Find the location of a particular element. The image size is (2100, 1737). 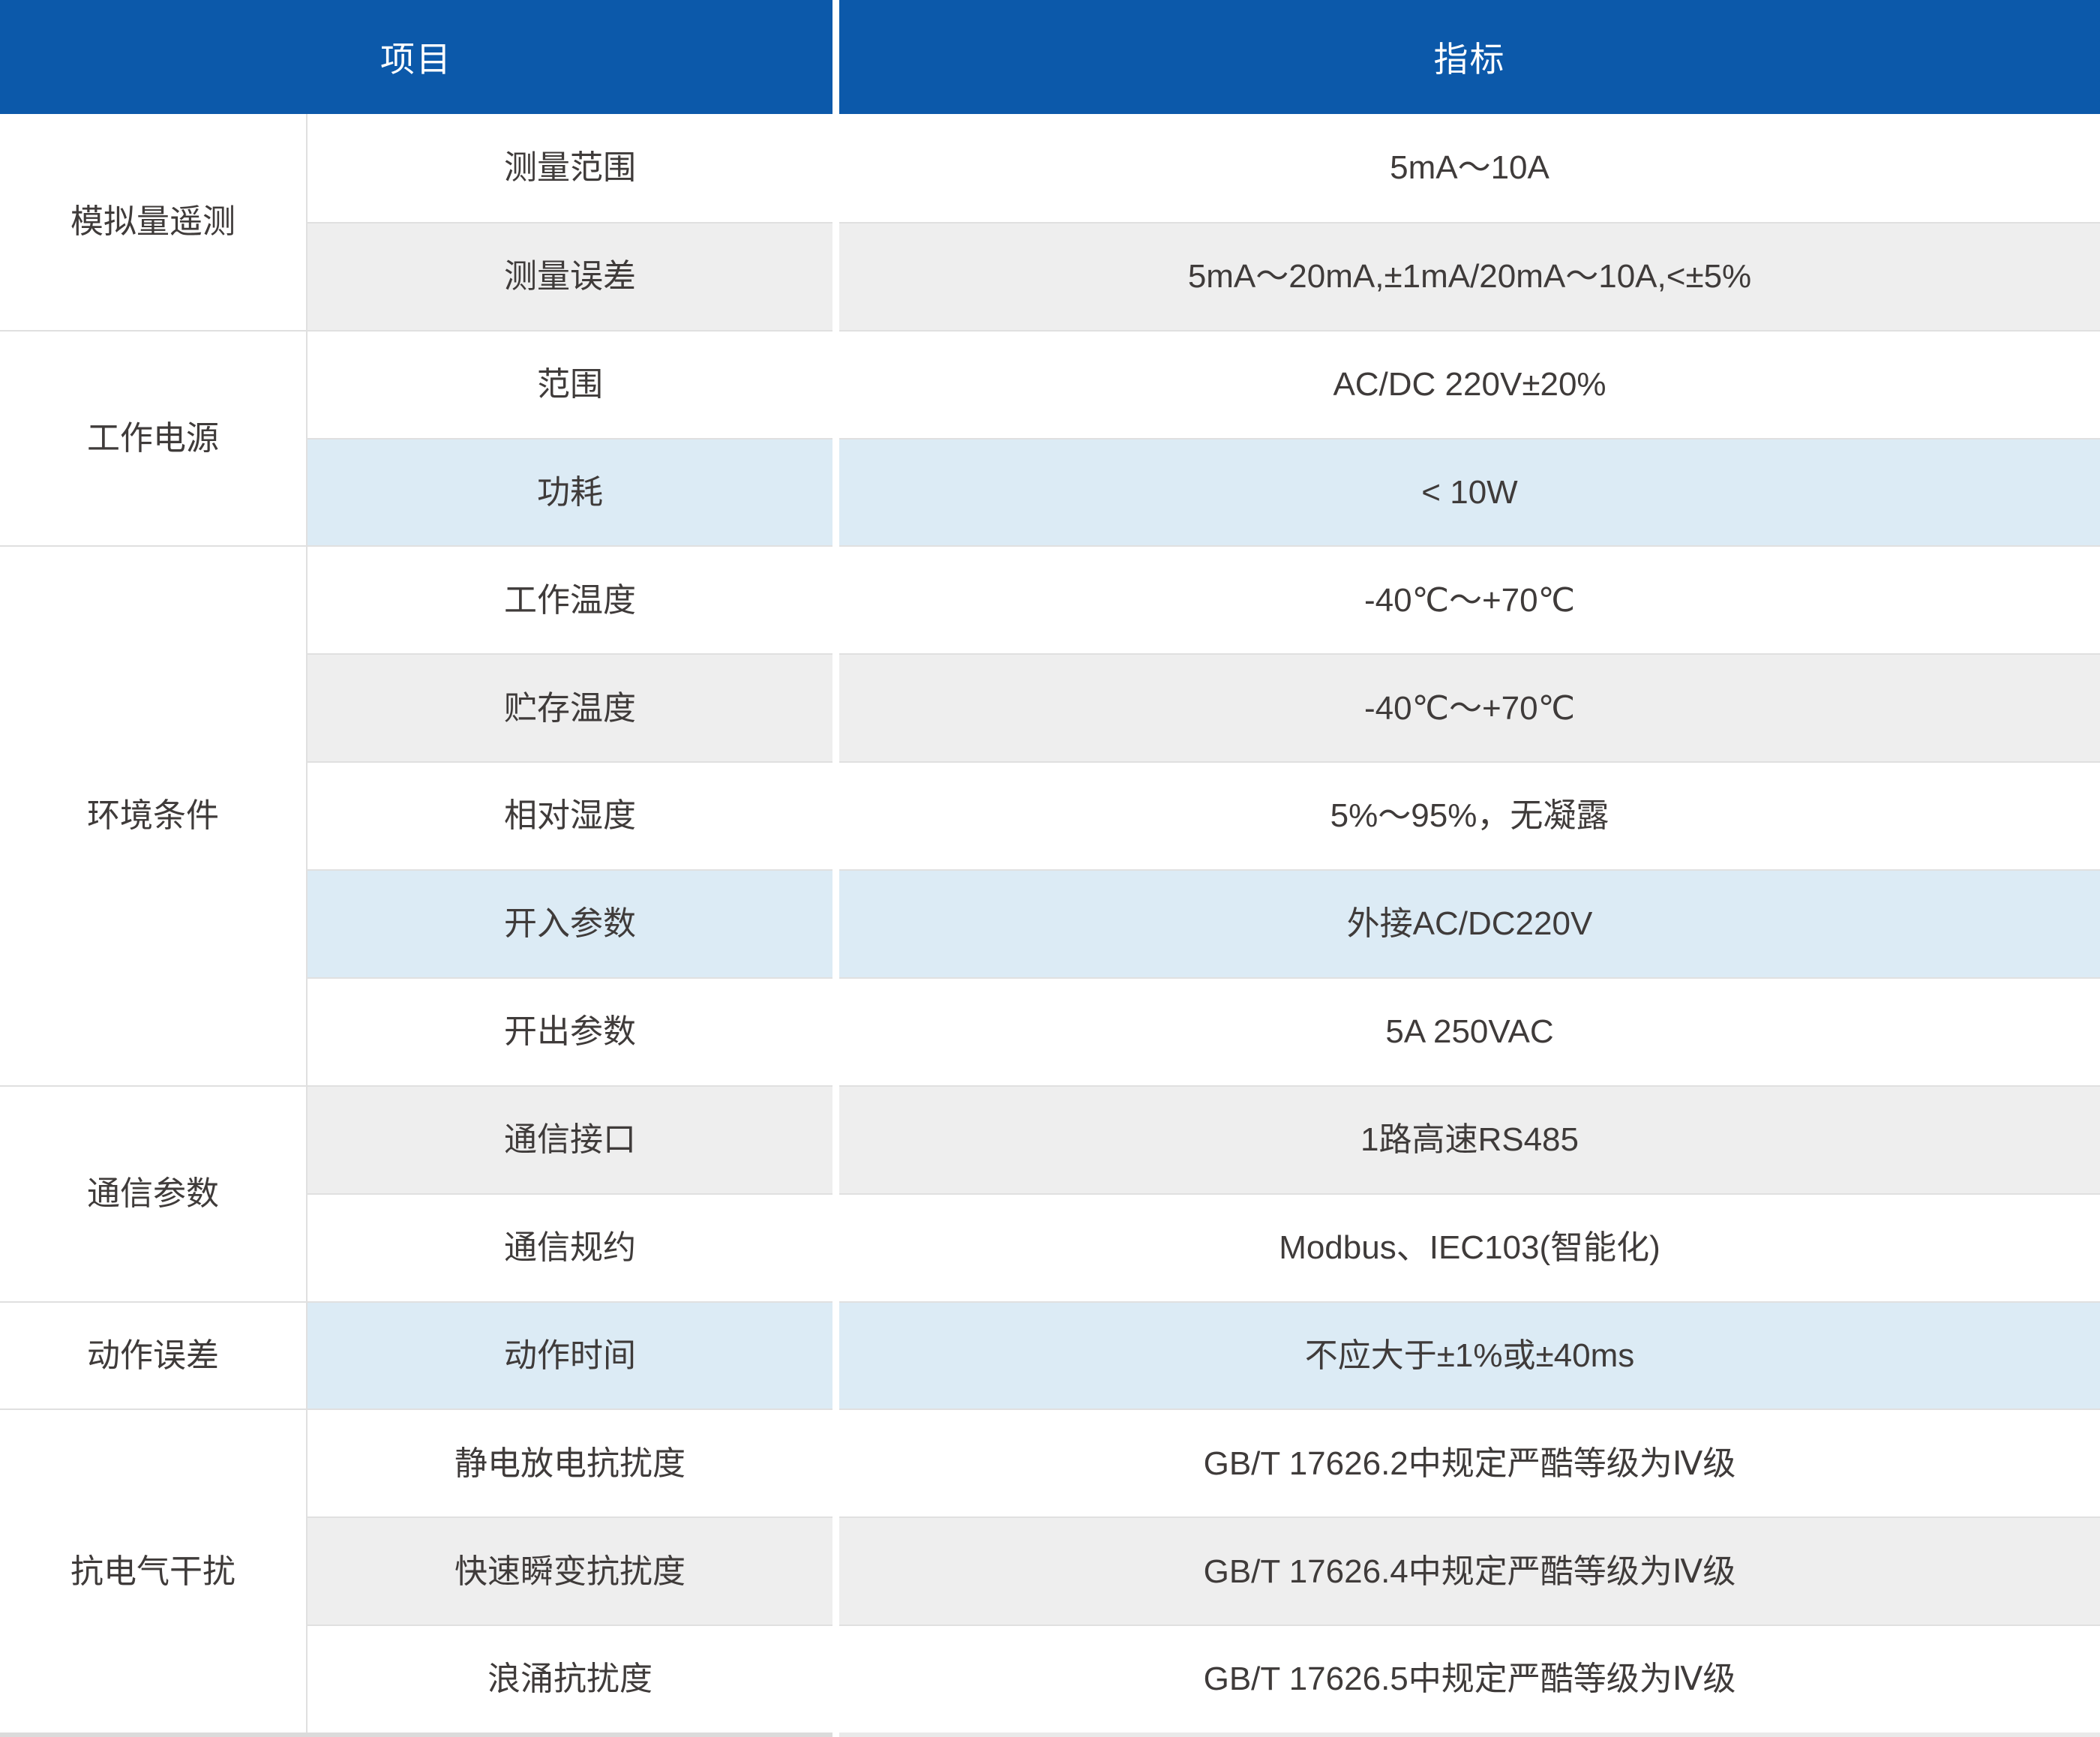

item-cell: 静电放电抗扰度 is located at coordinates (570, 1462).